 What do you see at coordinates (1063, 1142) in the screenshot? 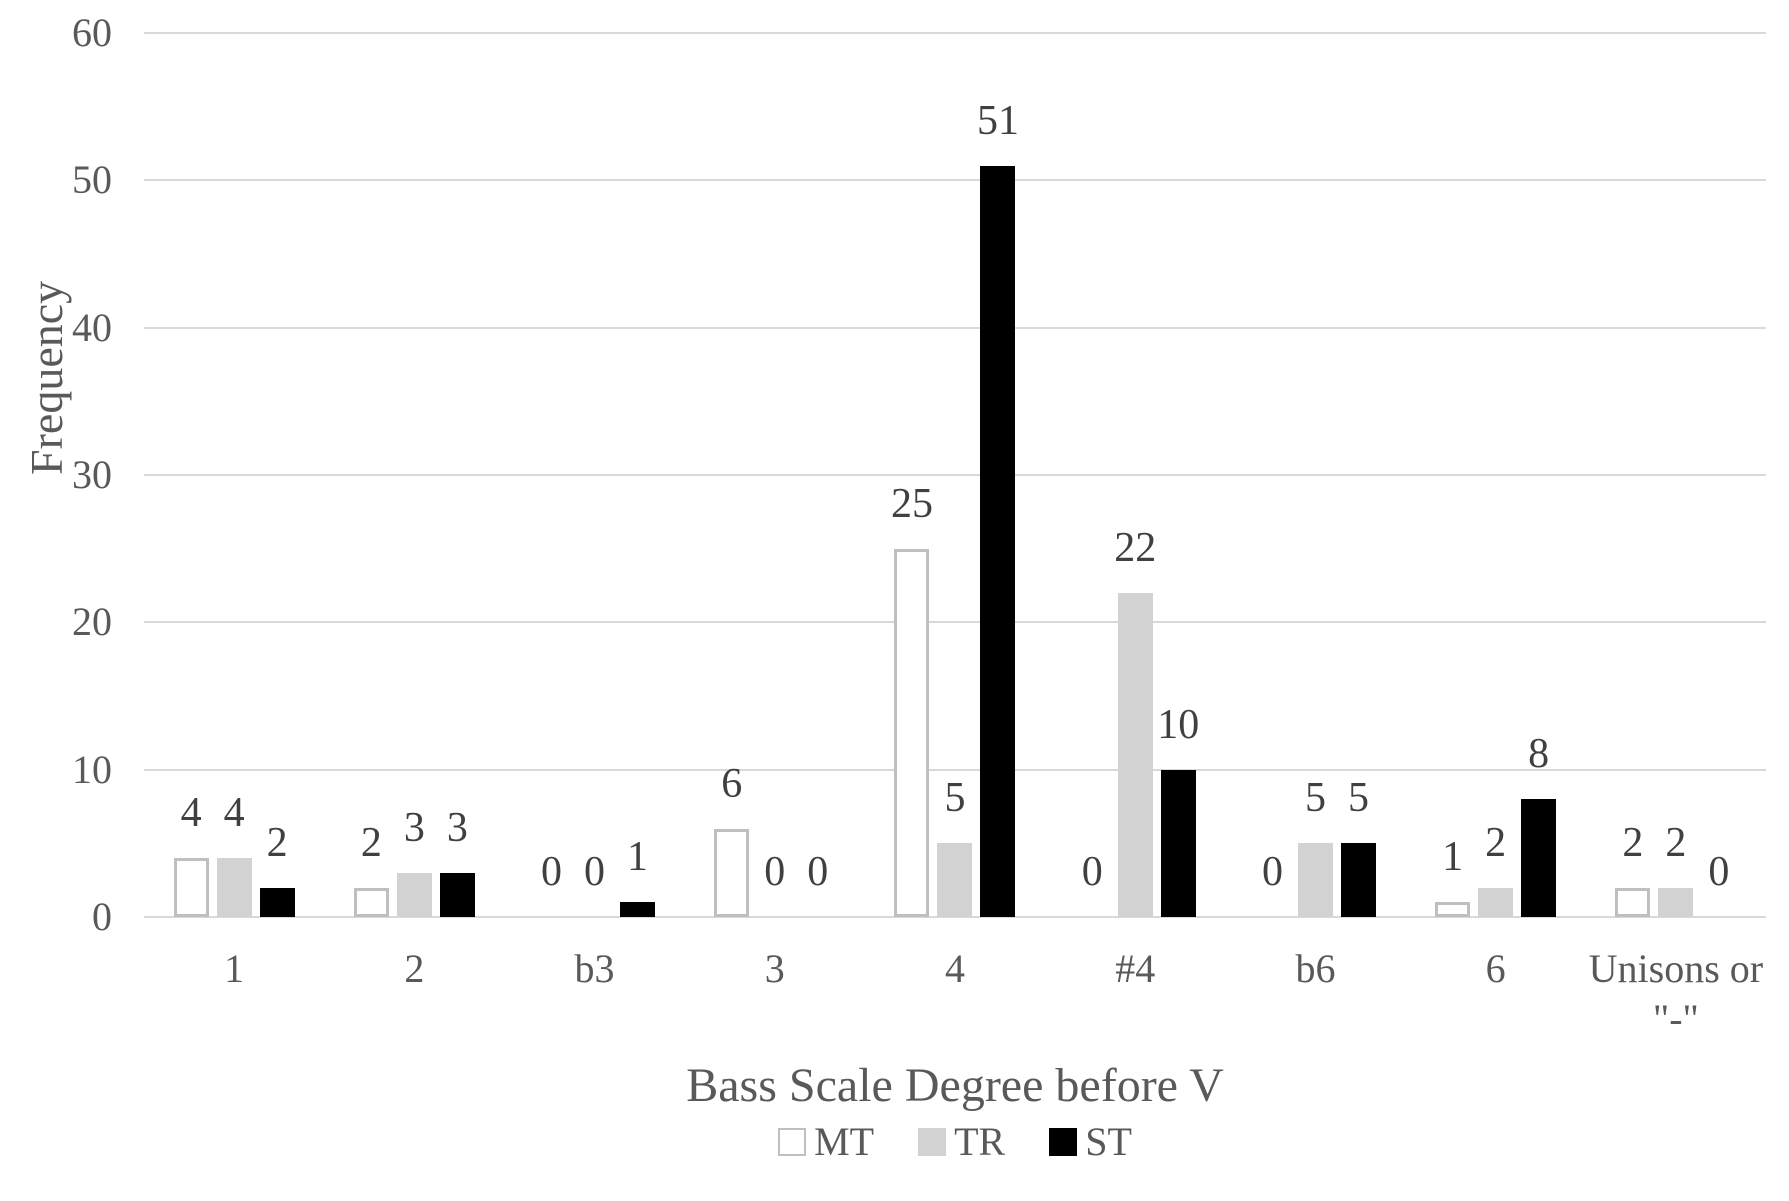
I see `legend-marker-st-icon` at bounding box center [1063, 1142].